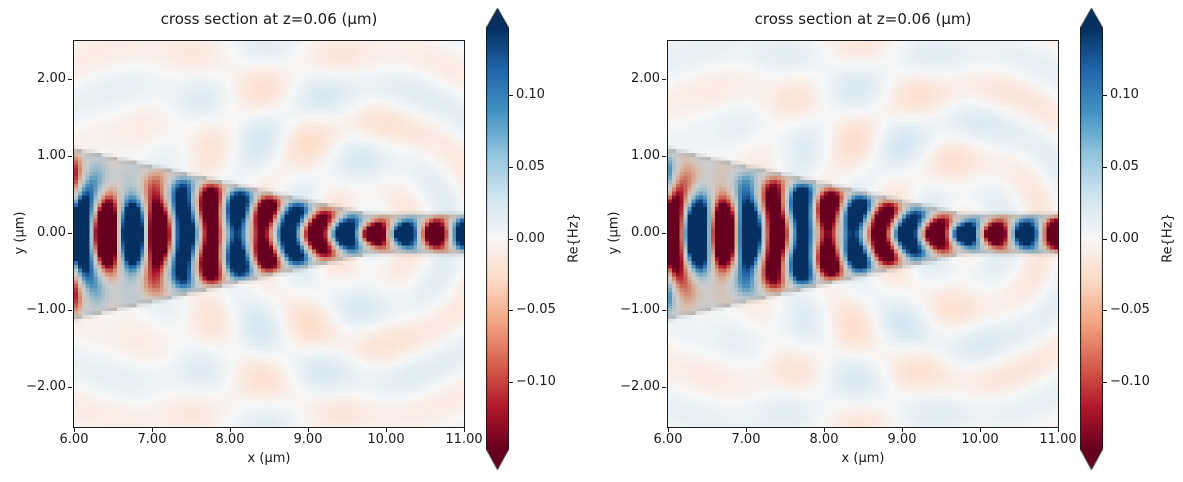 Image resolution: width=1183 pixels, height=482 pixels. I want to click on plot-title-left: cross section at z=0.06 (μm), so click(269, 19).